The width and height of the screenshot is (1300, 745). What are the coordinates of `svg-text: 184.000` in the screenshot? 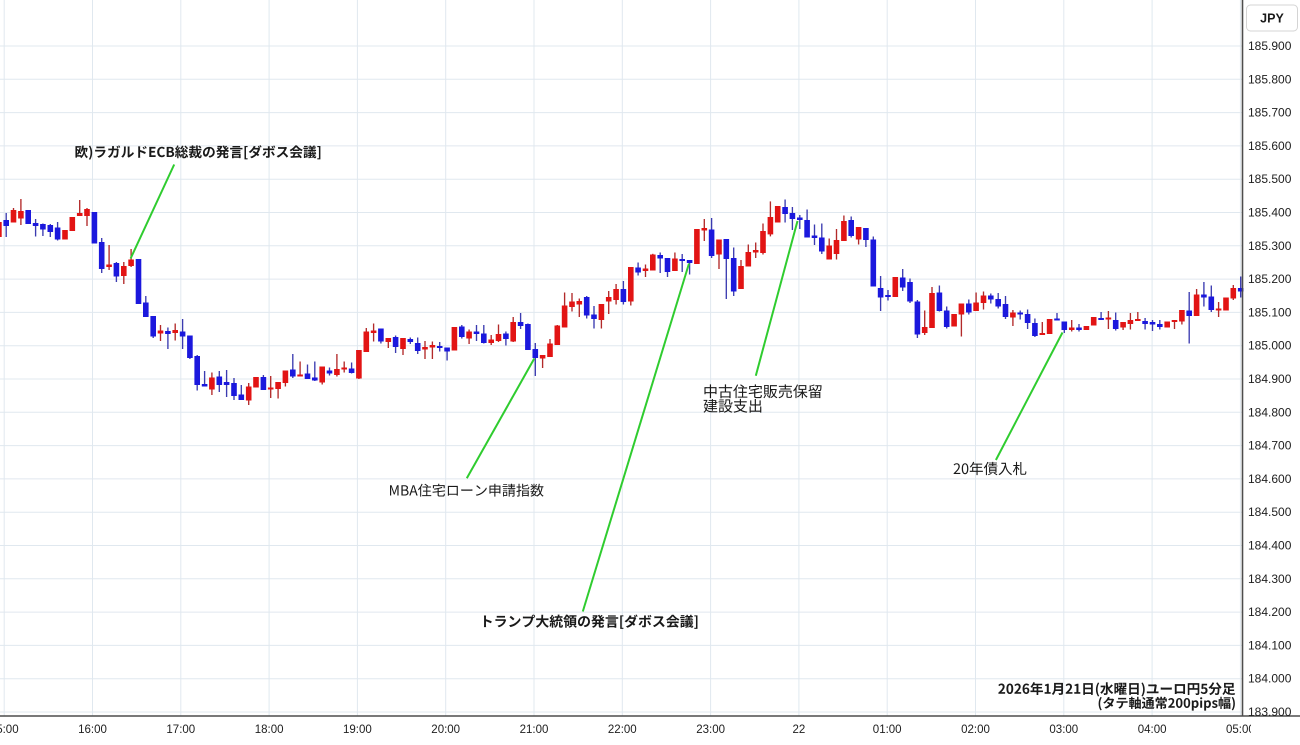 It's located at (1270, 679).